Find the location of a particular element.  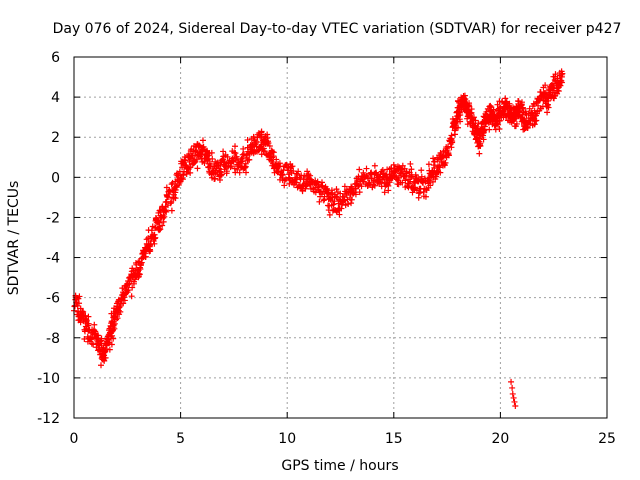

x-tick-labels: 0 5 10 15 20 25 is located at coordinates (343, 439).